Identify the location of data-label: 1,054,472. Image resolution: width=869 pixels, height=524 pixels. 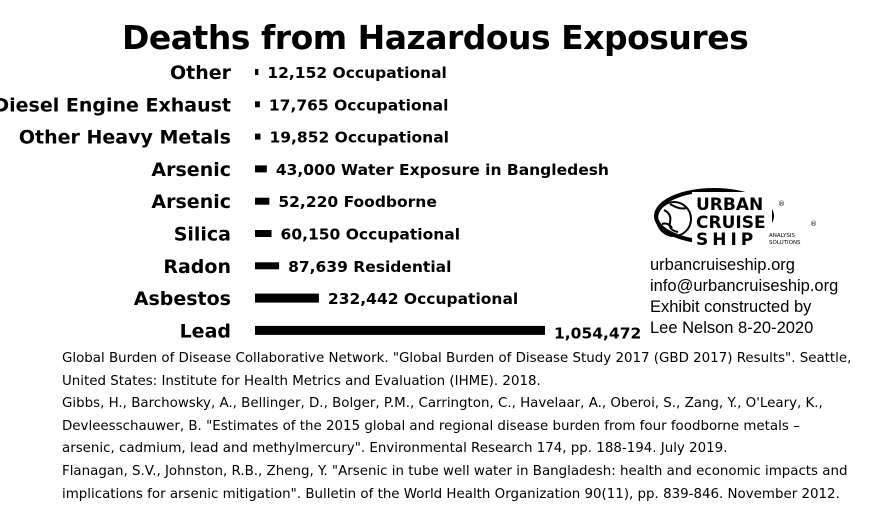
(597, 333).